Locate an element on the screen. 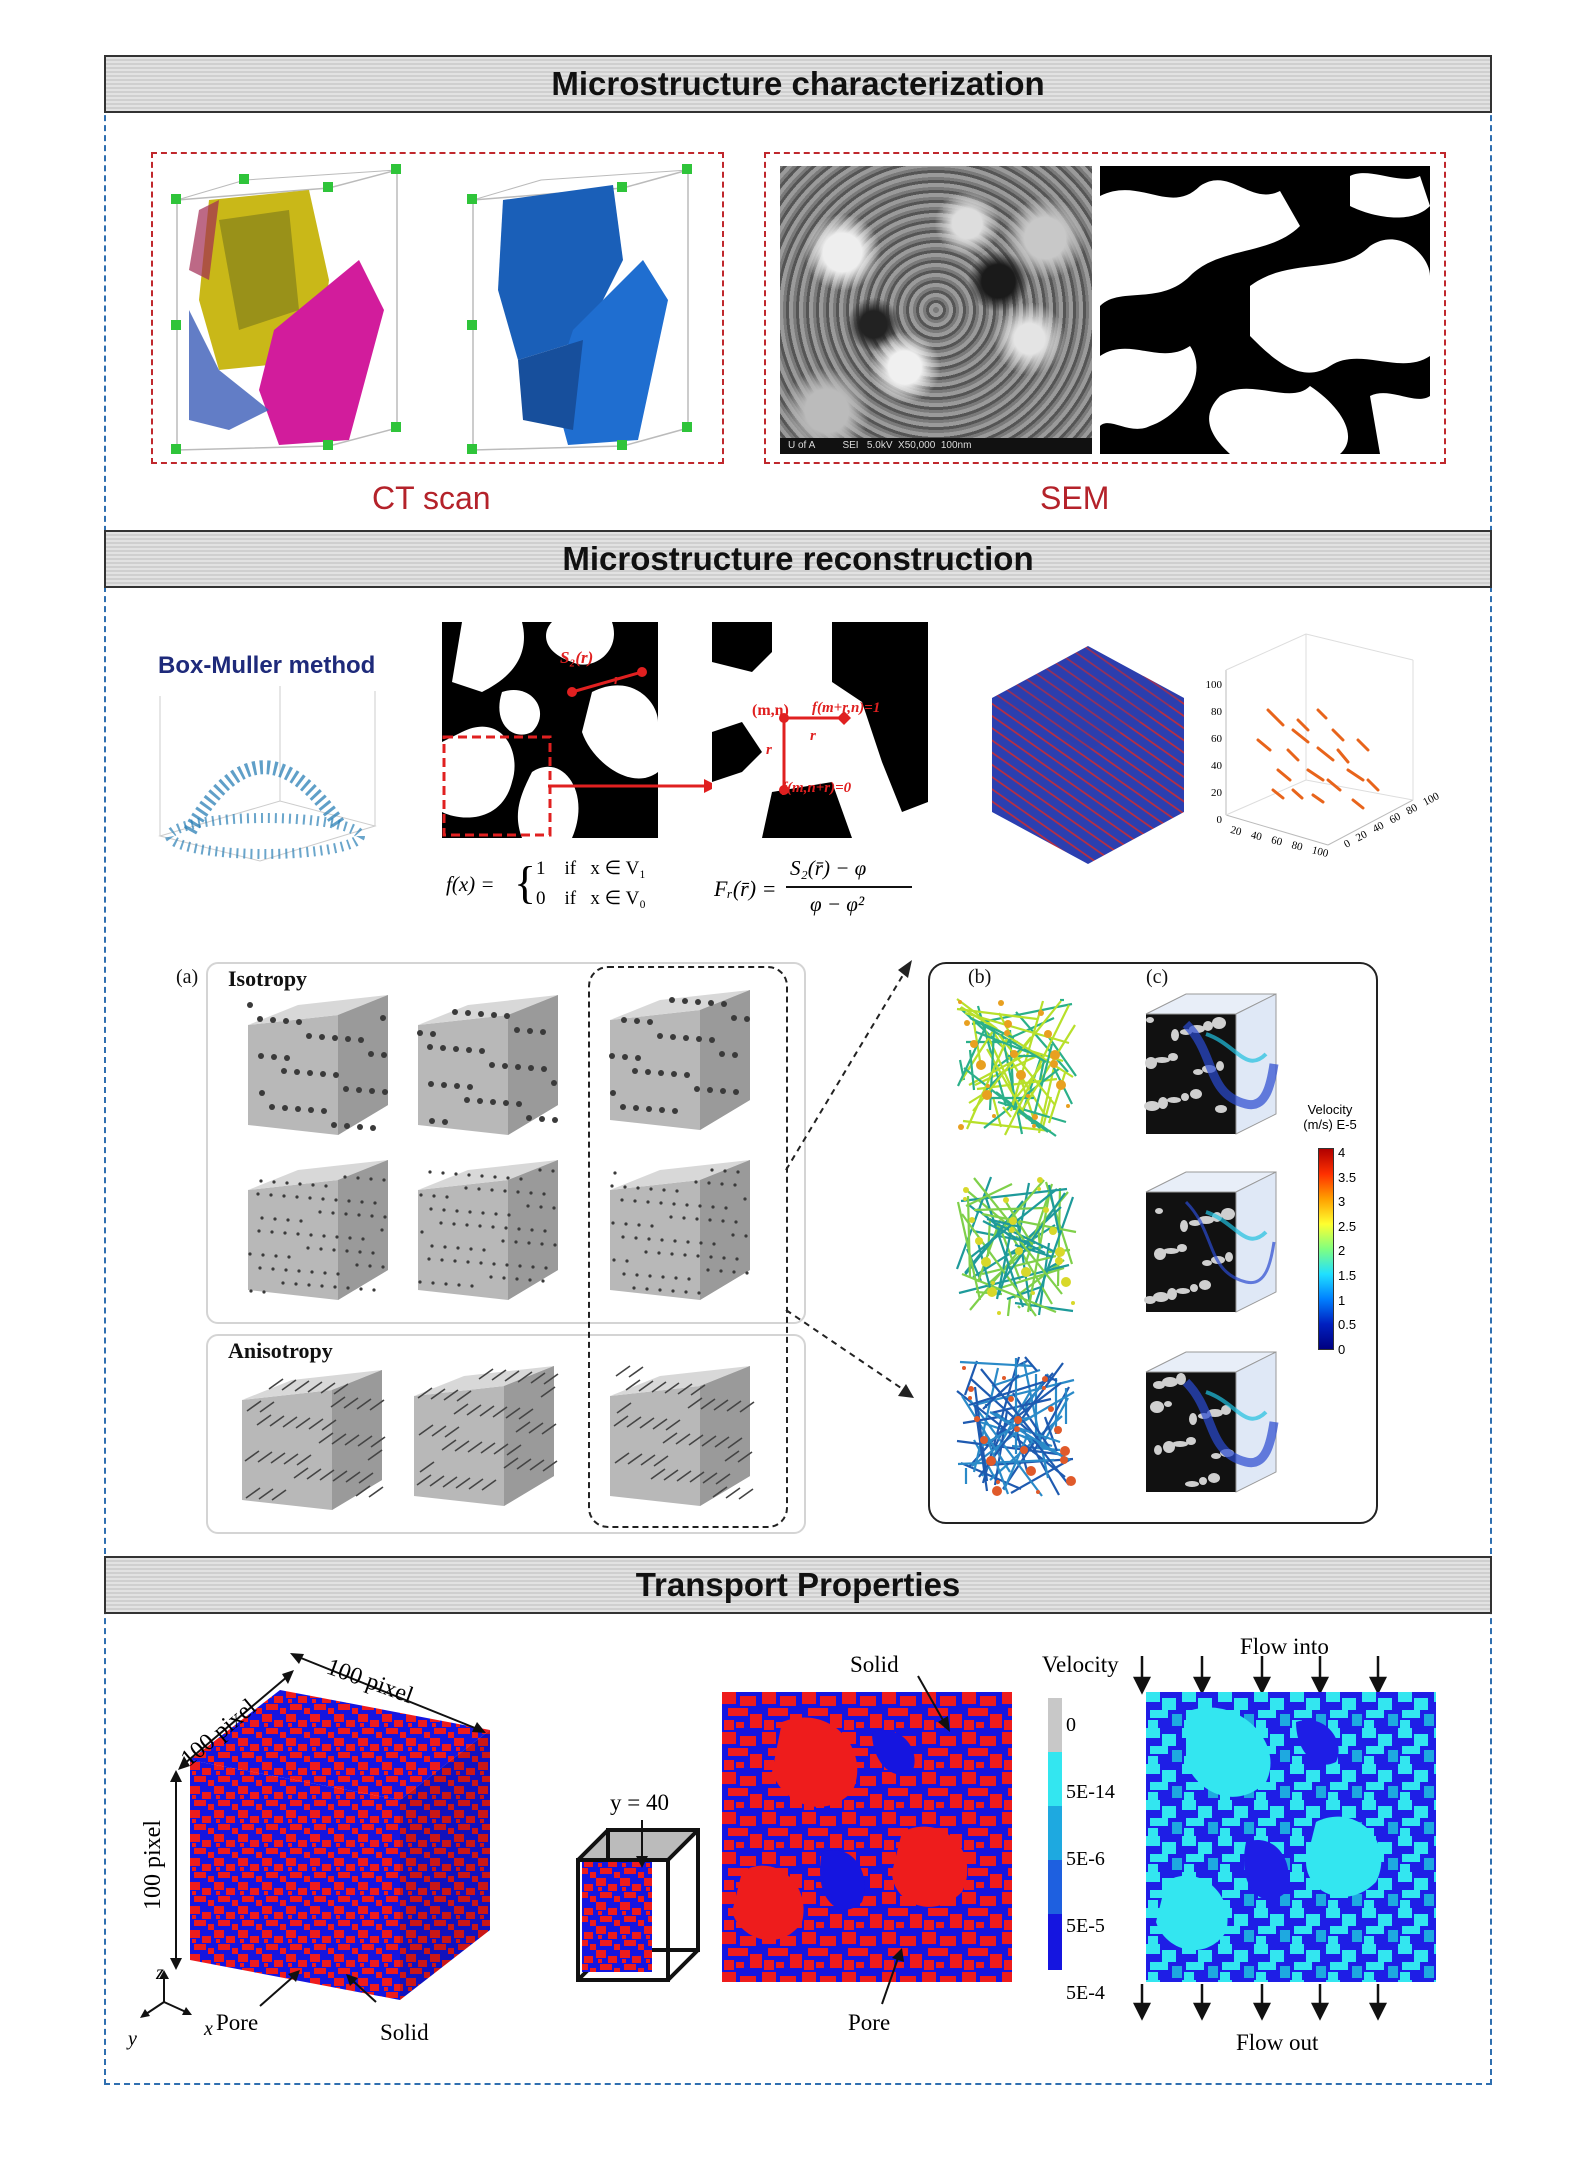 This screenshot has height=2160, width=1596. section-header-characterization: Microstructure characterization is located at coordinates (798, 84).